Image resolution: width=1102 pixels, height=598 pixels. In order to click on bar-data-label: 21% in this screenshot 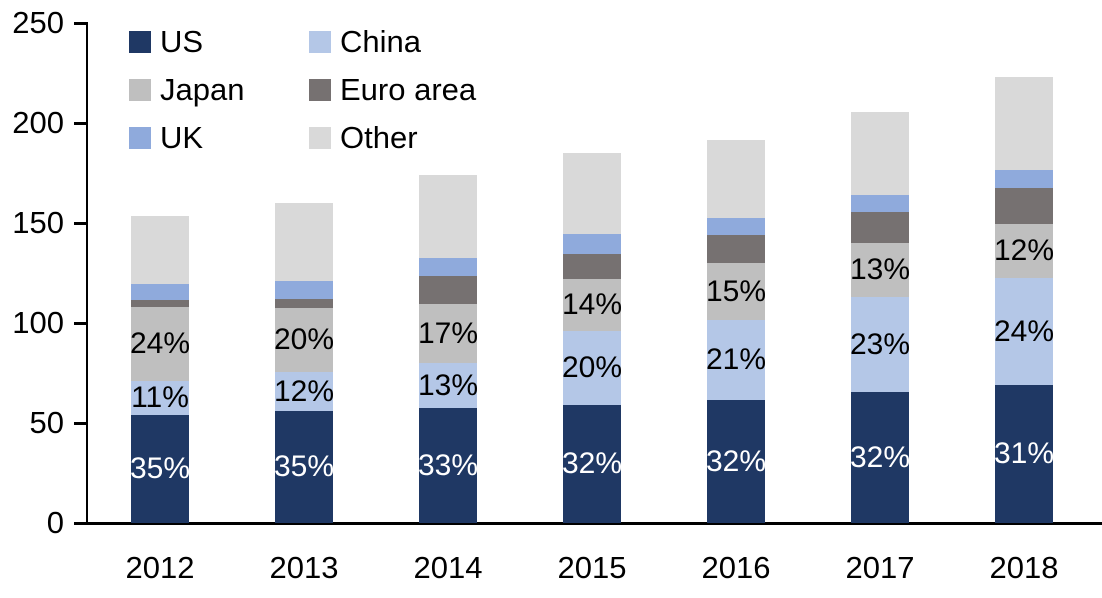, I will do `click(736, 359)`.